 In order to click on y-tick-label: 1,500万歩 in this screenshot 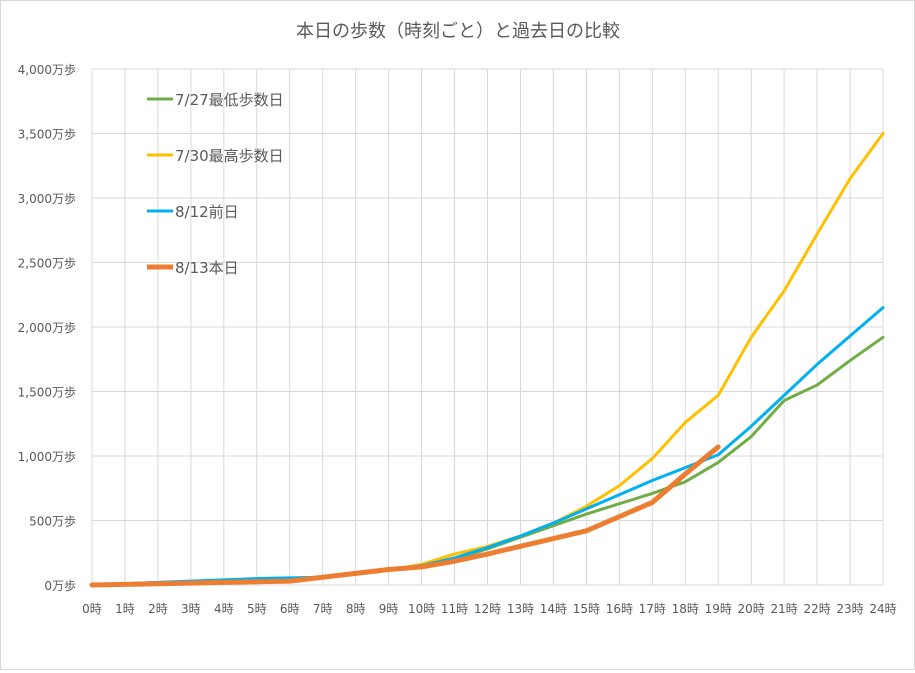, I will do `click(47, 392)`.